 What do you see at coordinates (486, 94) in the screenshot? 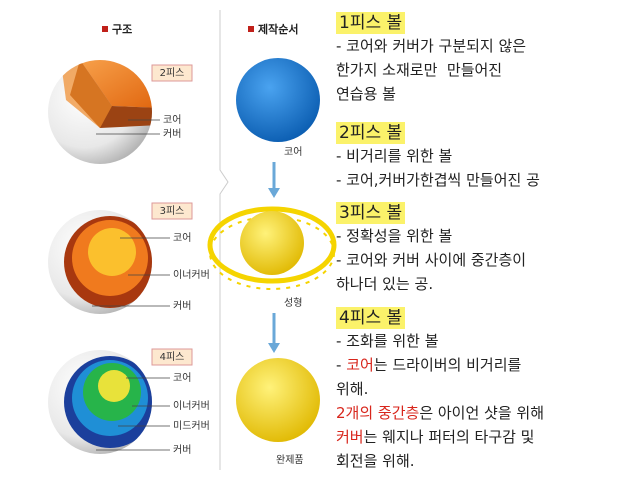
I see `line: 연습용 볼` at bounding box center [486, 94].